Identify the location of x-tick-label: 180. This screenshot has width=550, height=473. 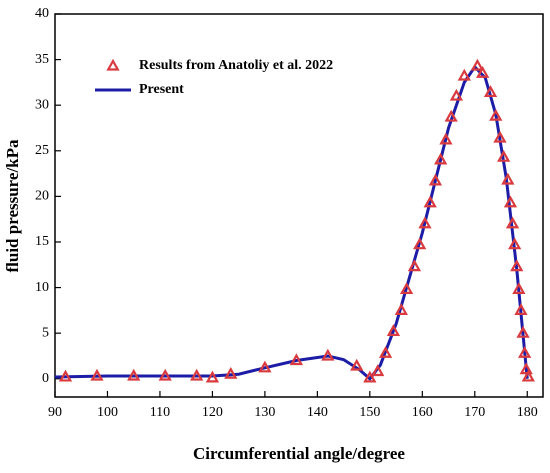
(527, 412).